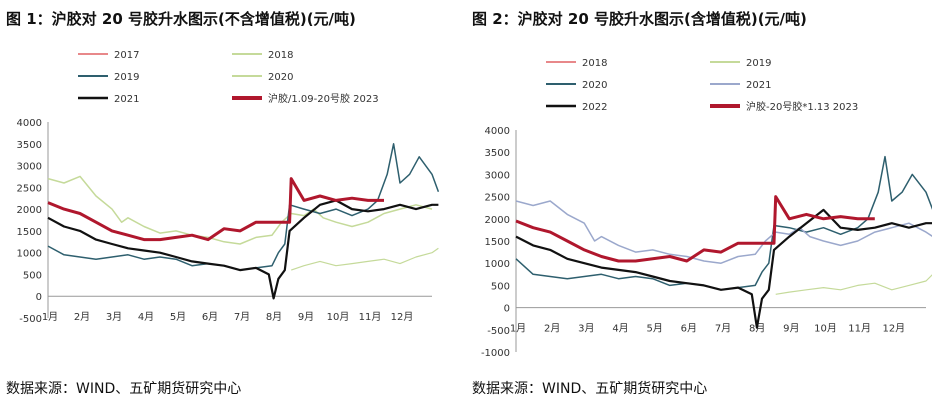 This screenshot has width=932, height=402. Describe the element at coordinates (594, 107) in the screenshot. I see `legend-label: 2022` at that location.